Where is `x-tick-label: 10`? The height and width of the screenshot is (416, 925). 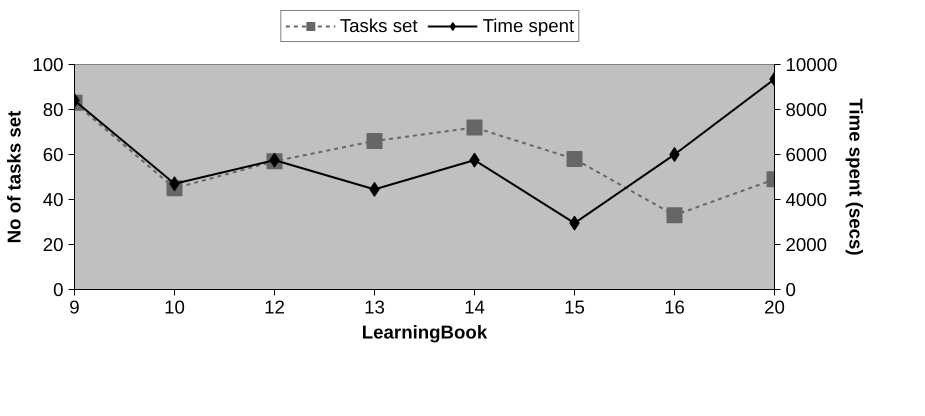 x-tick-label: 10 is located at coordinates (174, 307).